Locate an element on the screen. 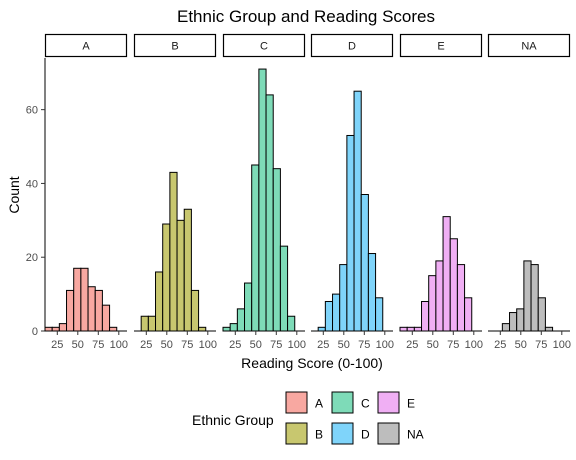 The height and width of the screenshot is (460, 576). legend-key-a is located at coordinates (296, 402).